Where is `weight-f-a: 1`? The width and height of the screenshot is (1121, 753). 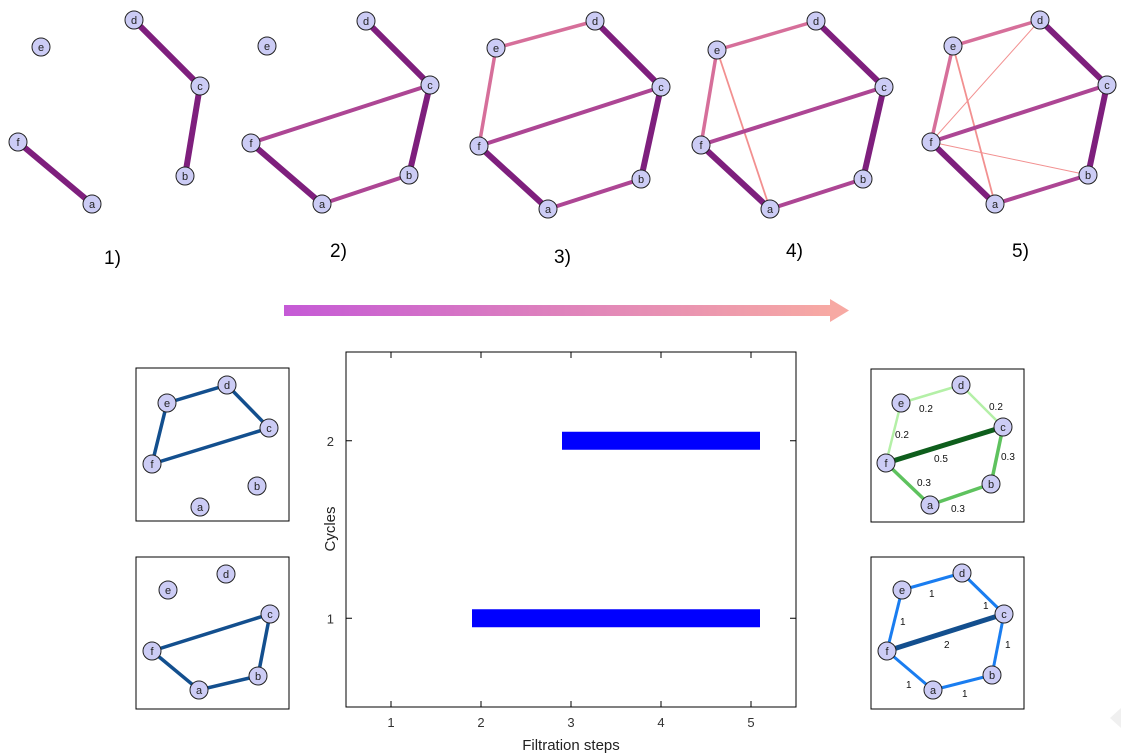
weight-f-a: 1 is located at coordinates (909, 685).